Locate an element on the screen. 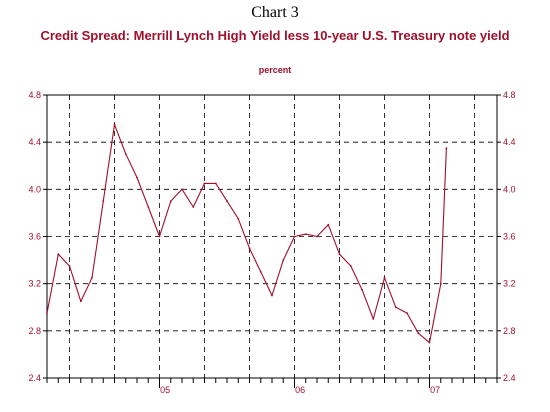  y-tick-label-right: 3.6 is located at coordinates (509, 237).